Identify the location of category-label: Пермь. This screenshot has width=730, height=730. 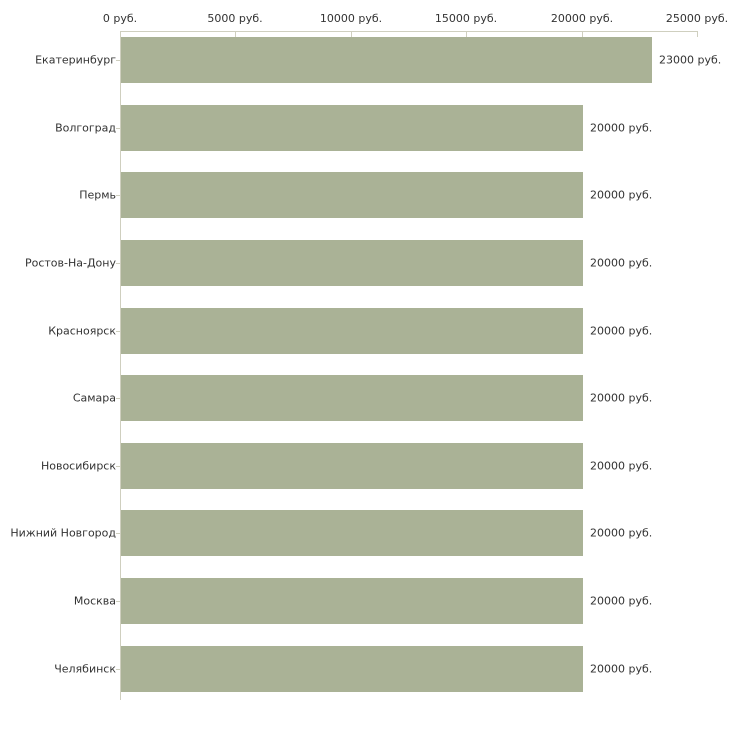
(97, 195).